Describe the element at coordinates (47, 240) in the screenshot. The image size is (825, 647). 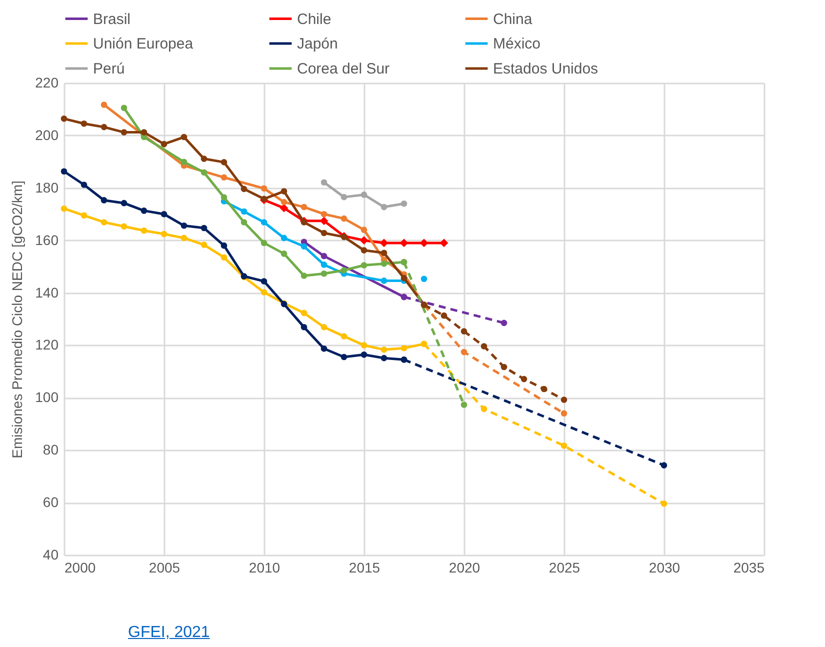
I see `y-tick-label: 160` at that location.